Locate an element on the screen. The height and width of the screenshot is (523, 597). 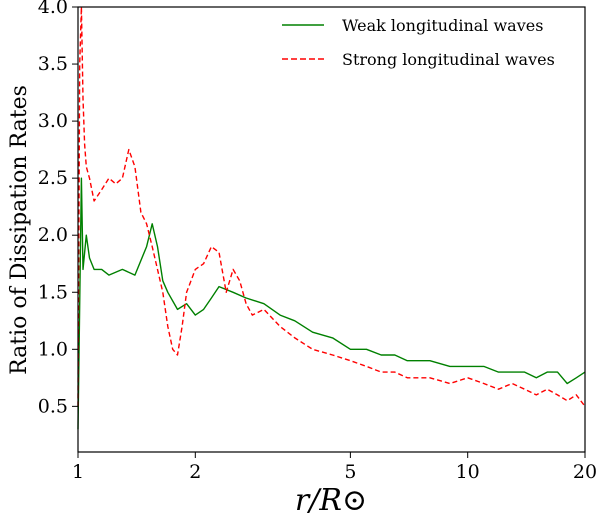
legend-label-strong: Strong longitudinal waves is located at coordinates (448, 59).